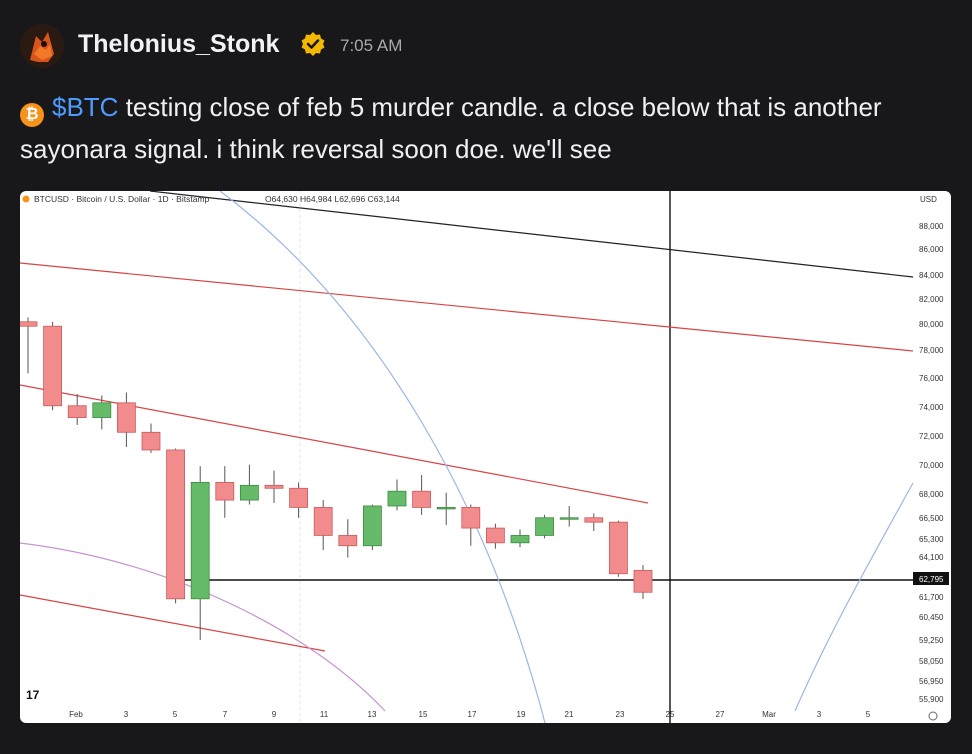 This screenshot has width=972, height=754. I want to click on bitcoin-icon: ₿, so click(32, 115).